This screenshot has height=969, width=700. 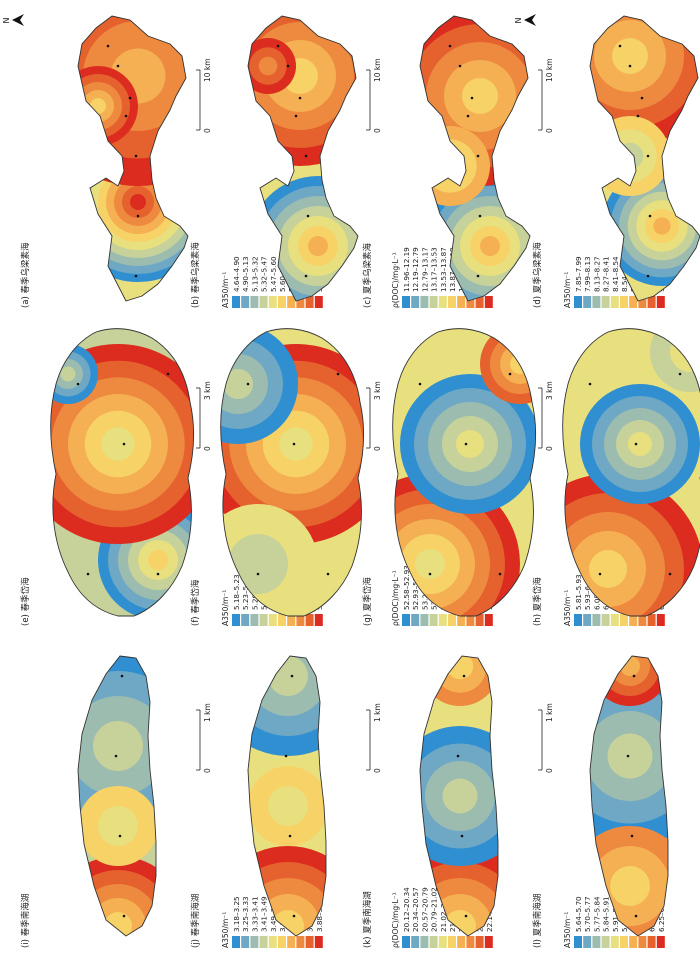 What do you see at coordinates (377, 390) in the screenshot?
I see `scale-max-f: 3 km` at bounding box center [377, 390].